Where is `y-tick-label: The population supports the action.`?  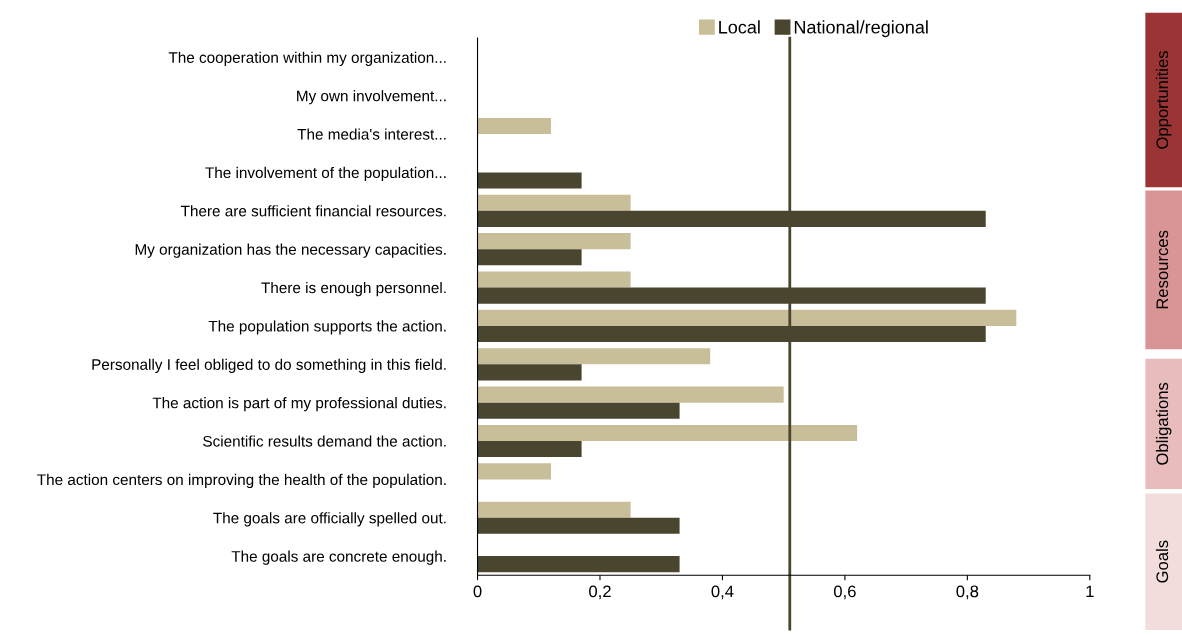
y-tick-label: The population supports the action. is located at coordinates (327, 327).